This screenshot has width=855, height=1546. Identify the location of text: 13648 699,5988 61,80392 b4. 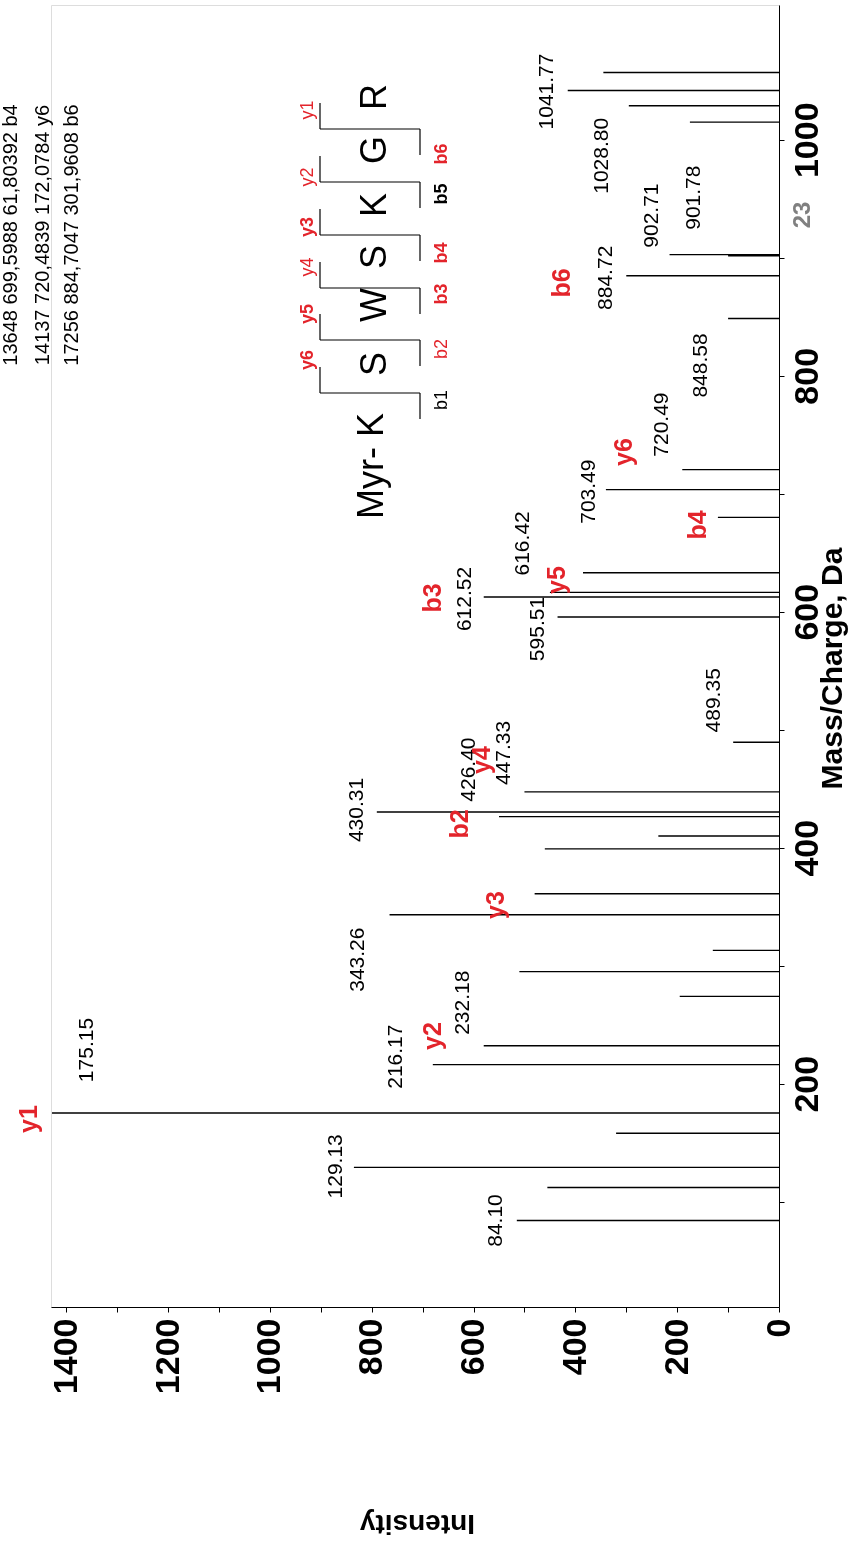
(10, 235).